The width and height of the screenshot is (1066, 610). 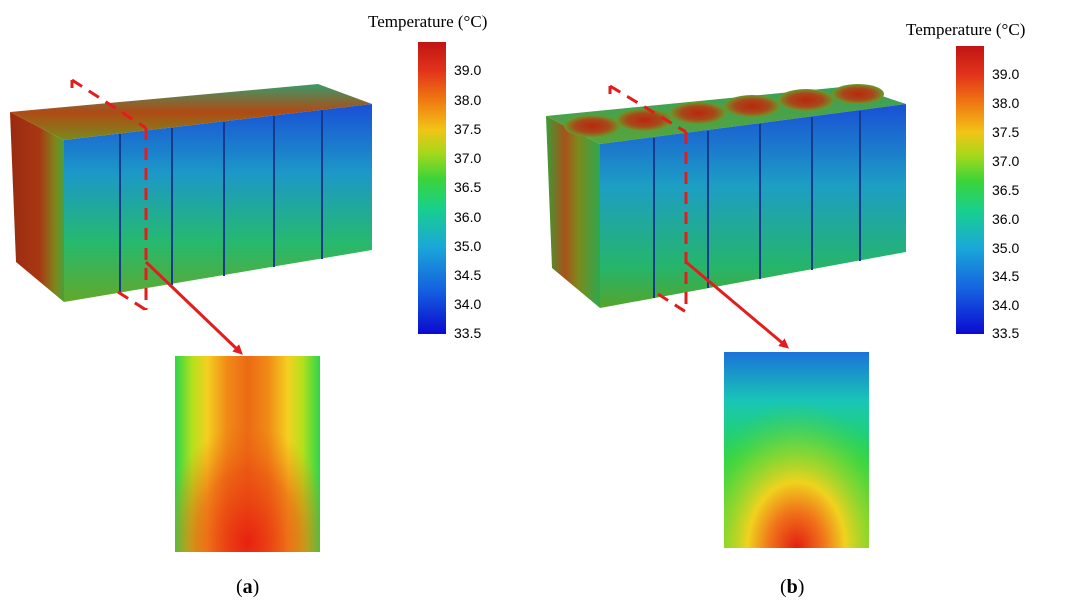 What do you see at coordinates (966, 29) in the screenshot?
I see `legend-title-b: Temperature (°C)` at bounding box center [966, 29].